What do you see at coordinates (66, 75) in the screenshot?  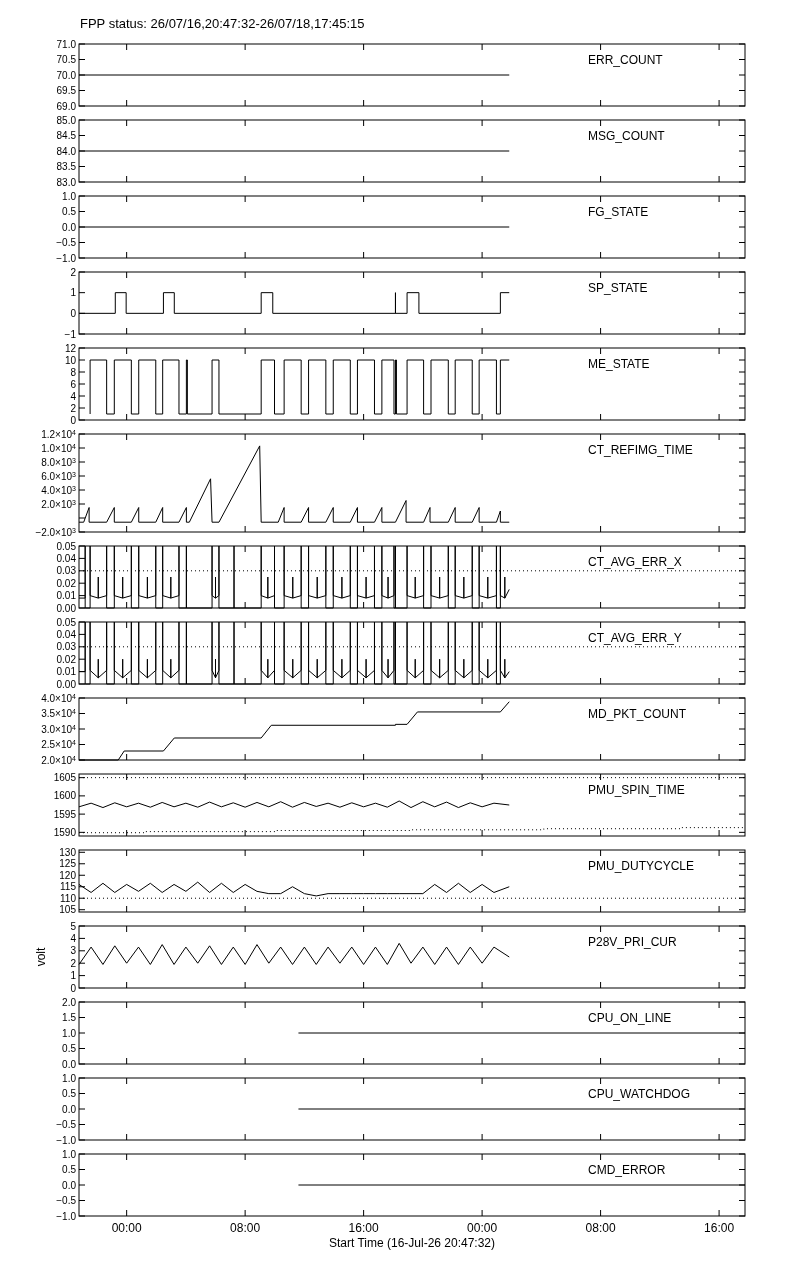 I see `y-tick-label: 70.0` at bounding box center [66, 75].